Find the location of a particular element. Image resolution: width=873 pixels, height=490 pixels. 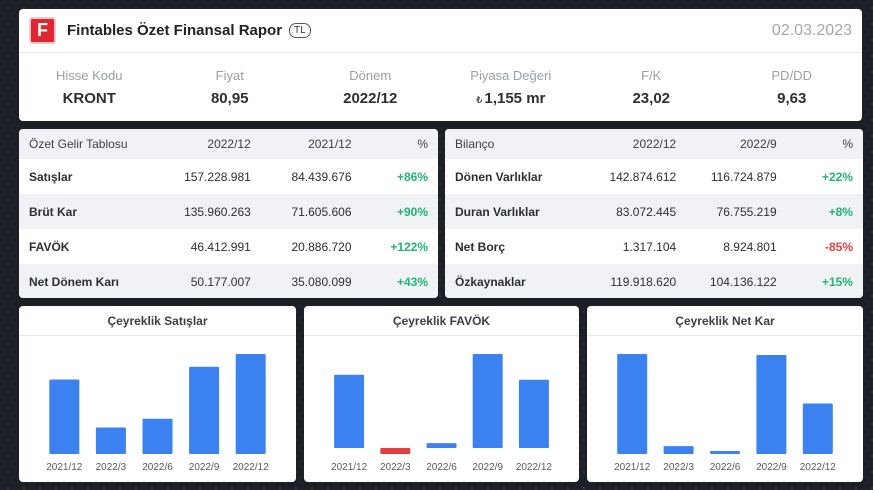

column-header: Bilanço is located at coordinates (475, 144).